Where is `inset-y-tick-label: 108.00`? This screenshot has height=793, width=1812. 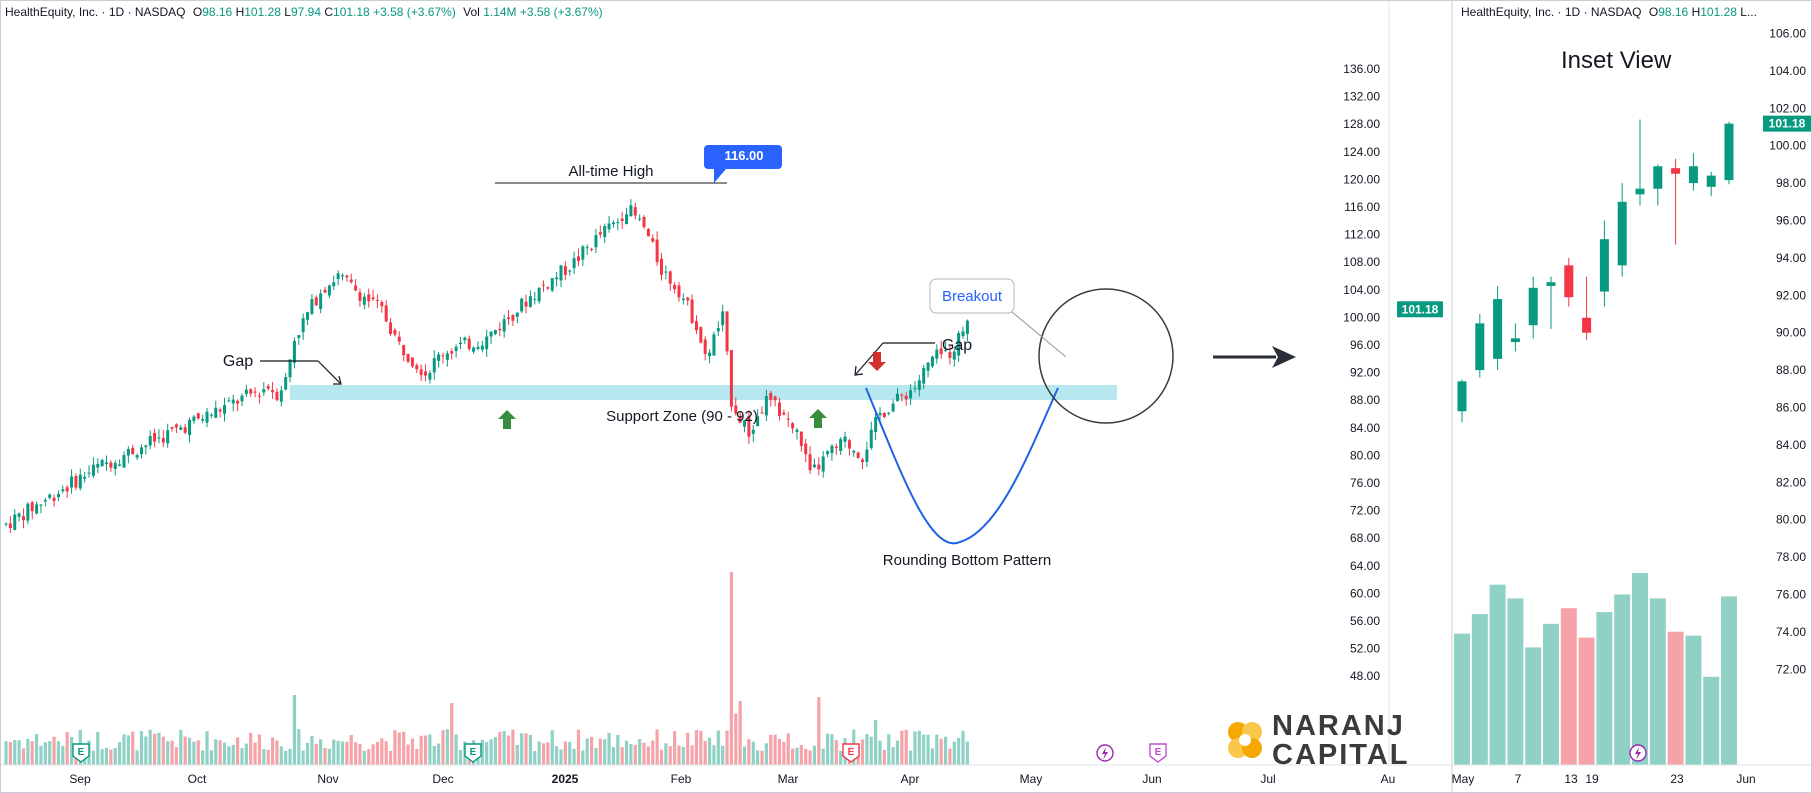 inset-y-tick-label: 108.00 is located at coordinates (1787, 1).